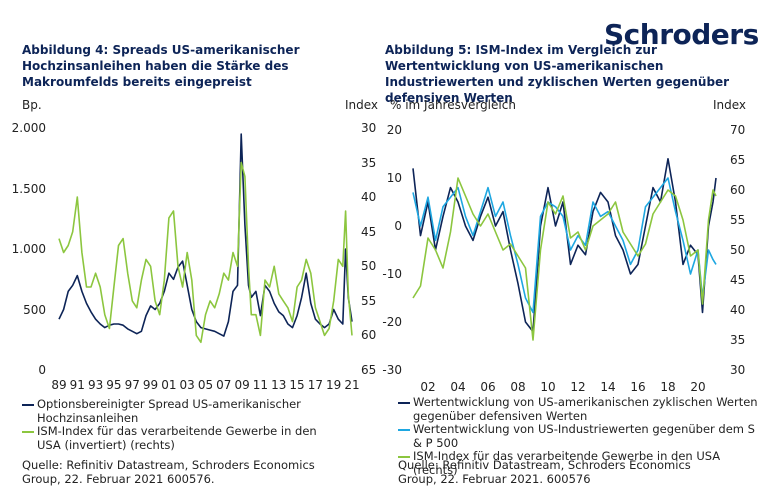 The image size is (770, 488). I want to click on x-tick-label: 99, so click(150, 385).